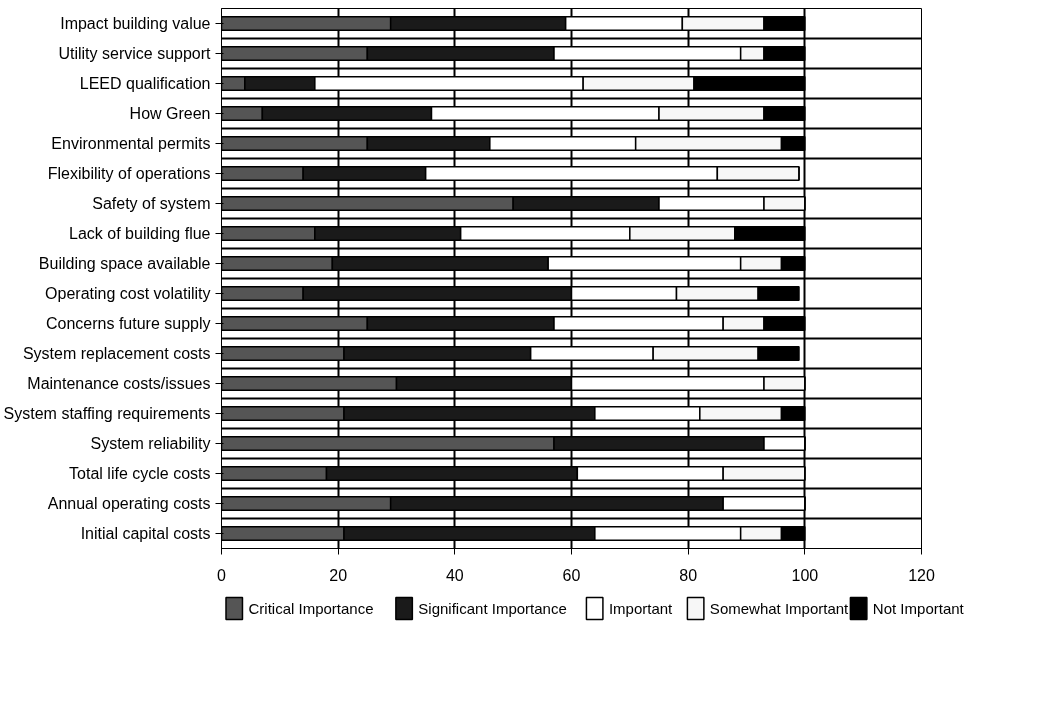 This screenshot has width=1062, height=701. Describe the element at coordinates (119, 383) in the screenshot. I see `y-tick-label: Maintenance costs/issues` at that location.